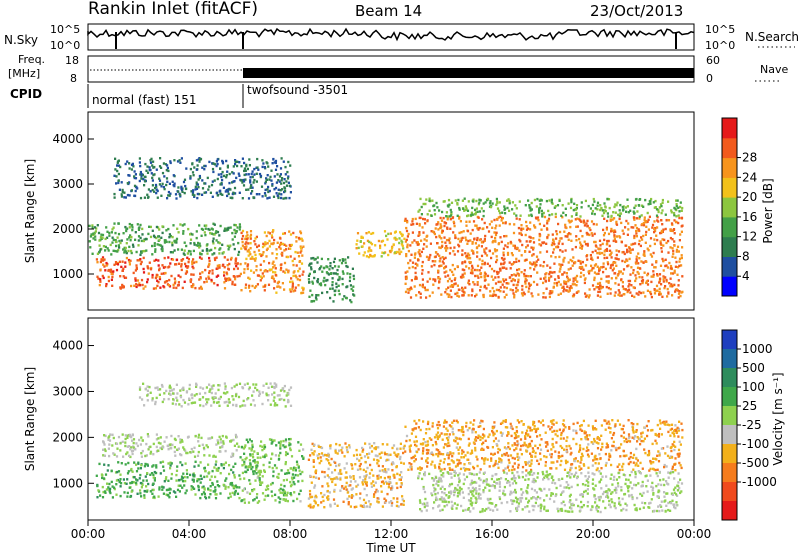 This screenshot has height=554, width=800. Describe the element at coordinates (746, 276) in the screenshot. I see `colorbar-tick-label: 4` at that location.